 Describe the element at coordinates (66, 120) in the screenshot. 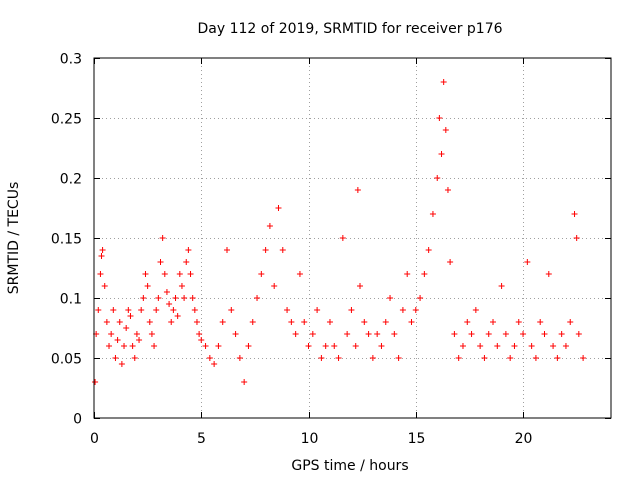

I see `y-tick-label: 0.25` at that location.